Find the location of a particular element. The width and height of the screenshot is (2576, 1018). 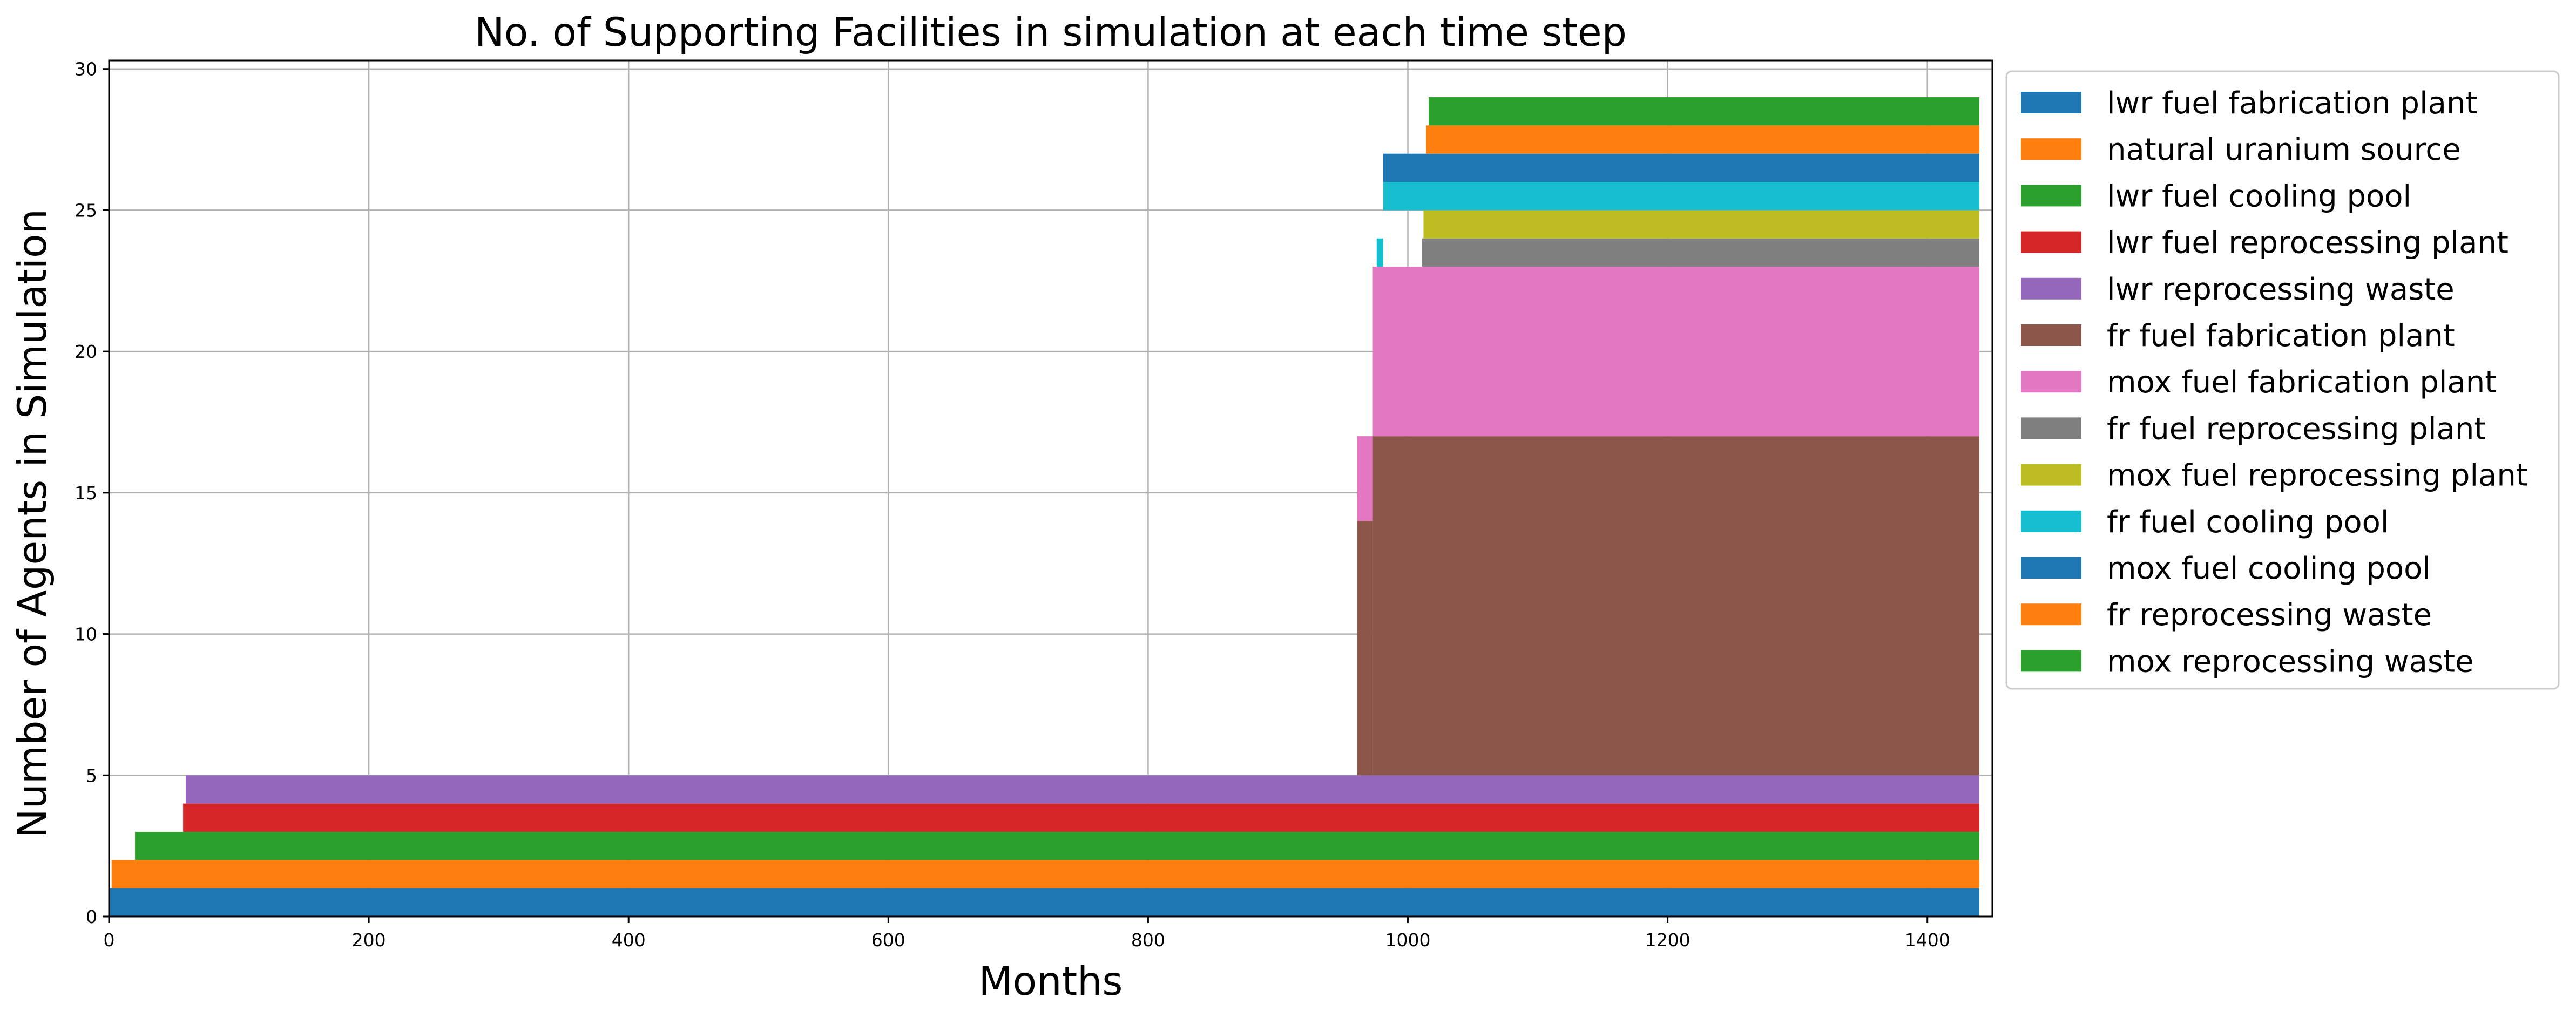

legend-entry: fr reprocessing waste is located at coordinates (2270, 615).